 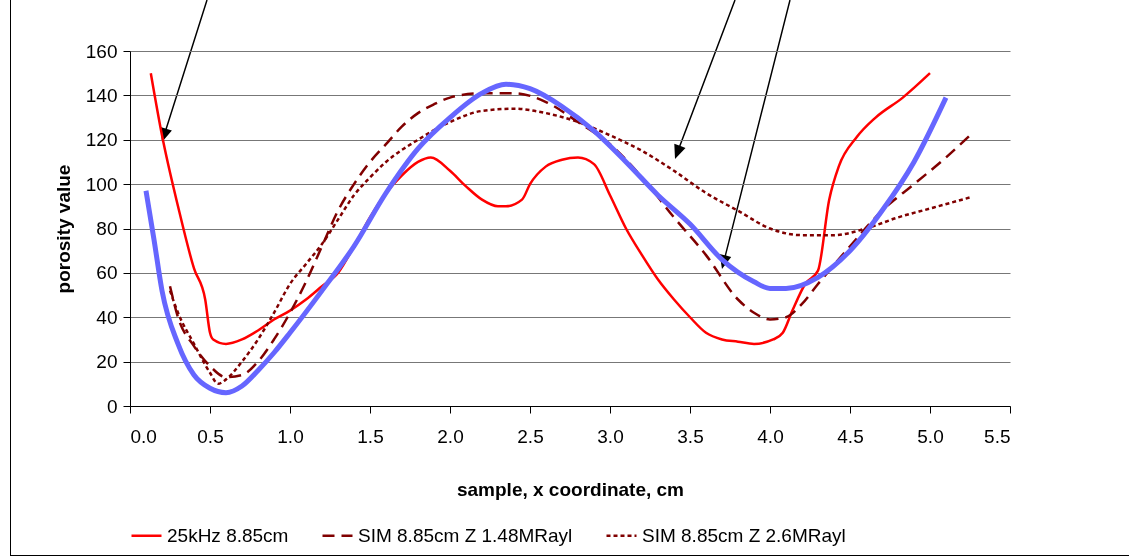 What do you see at coordinates (63, 229) in the screenshot?
I see `y-axis-title: porosity value` at bounding box center [63, 229].